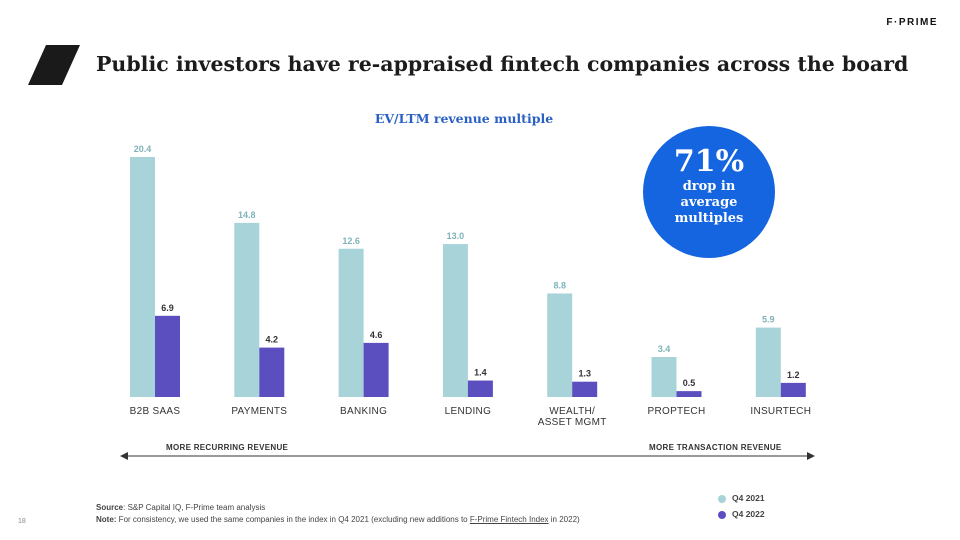 The height and width of the screenshot is (540, 960). I want to click on value-label-q4-2021: 8.8, so click(559, 285).